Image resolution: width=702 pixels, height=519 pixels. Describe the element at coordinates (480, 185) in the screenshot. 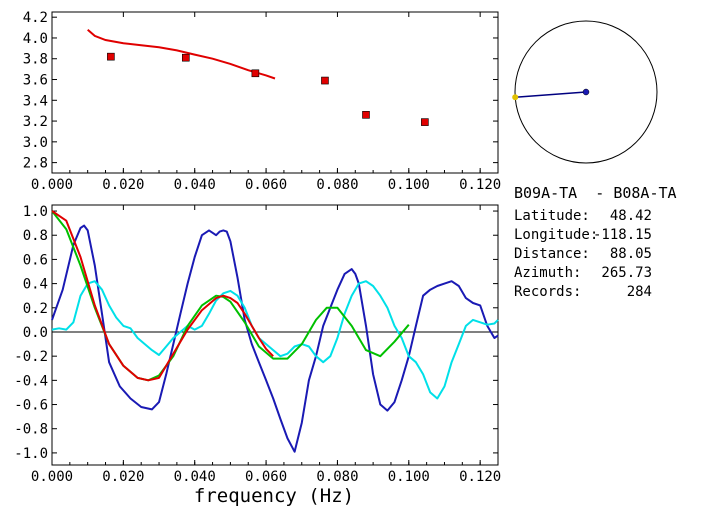

I see `top-x-tick-label: 0.120` at that location.